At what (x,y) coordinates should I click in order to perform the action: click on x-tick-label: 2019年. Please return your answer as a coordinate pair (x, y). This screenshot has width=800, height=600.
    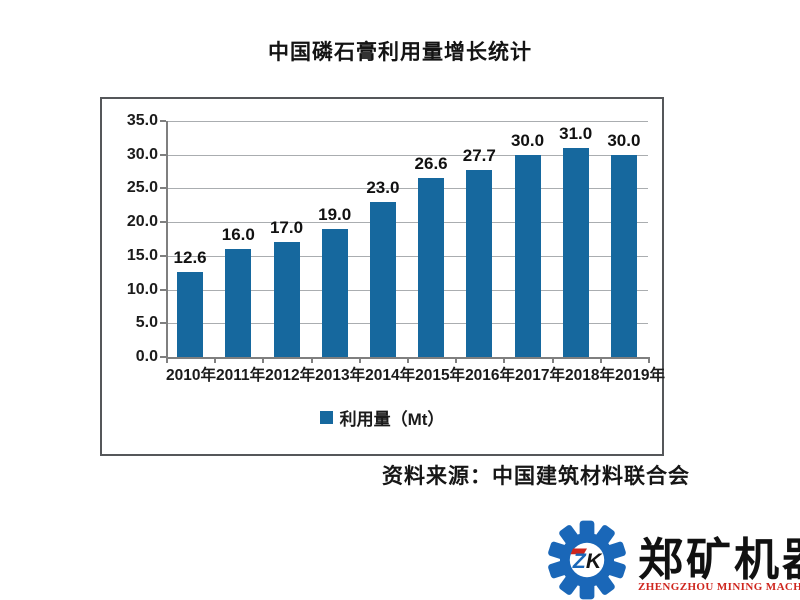
    Looking at the image, I should click on (640, 375).